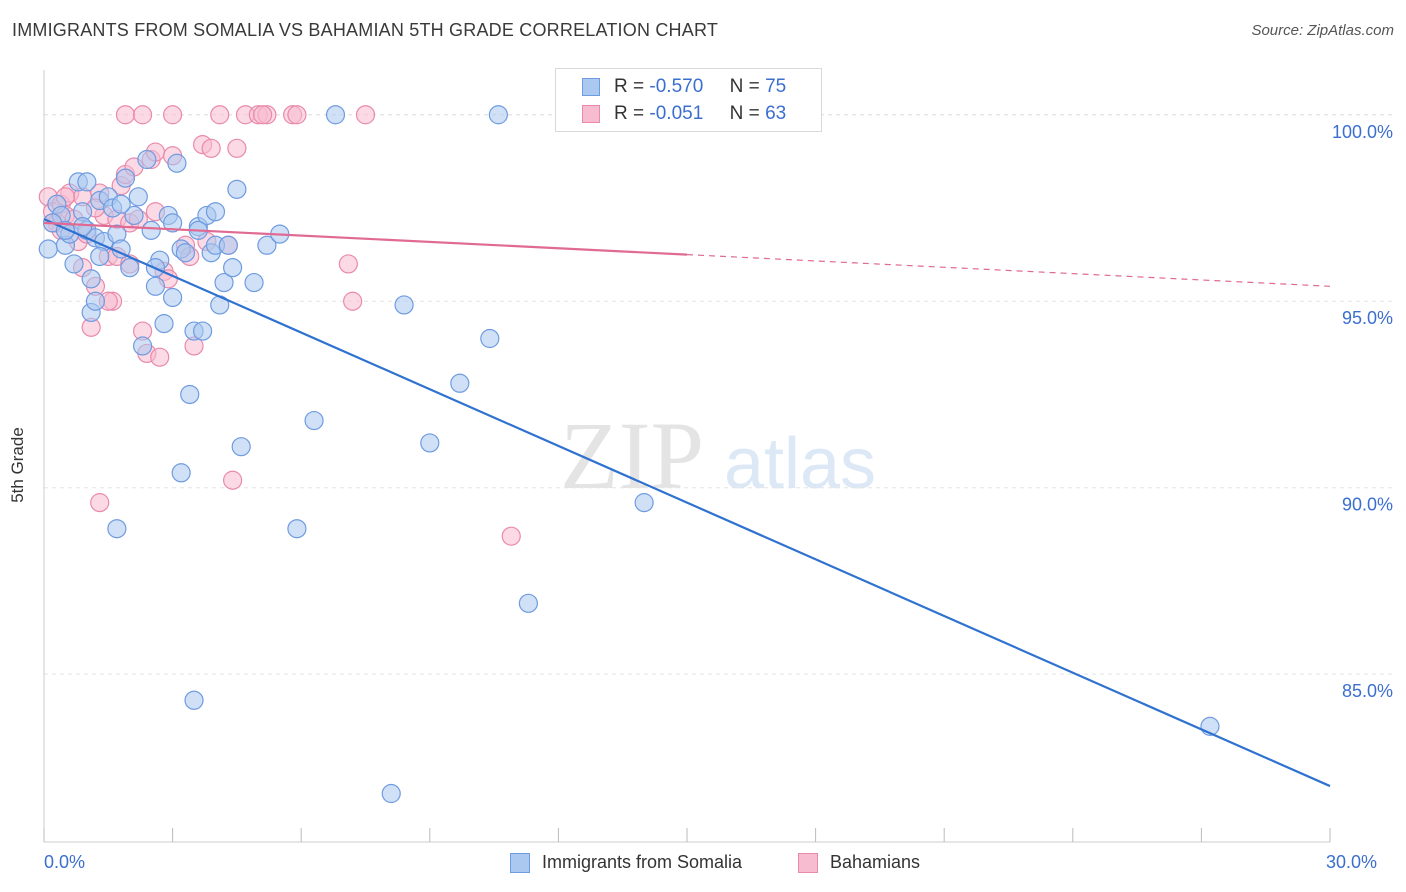 This screenshot has width=1406, height=892. Describe the element at coordinates (632, 455) in the screenshot. I see `watermark-zip: ZIP` at that location.